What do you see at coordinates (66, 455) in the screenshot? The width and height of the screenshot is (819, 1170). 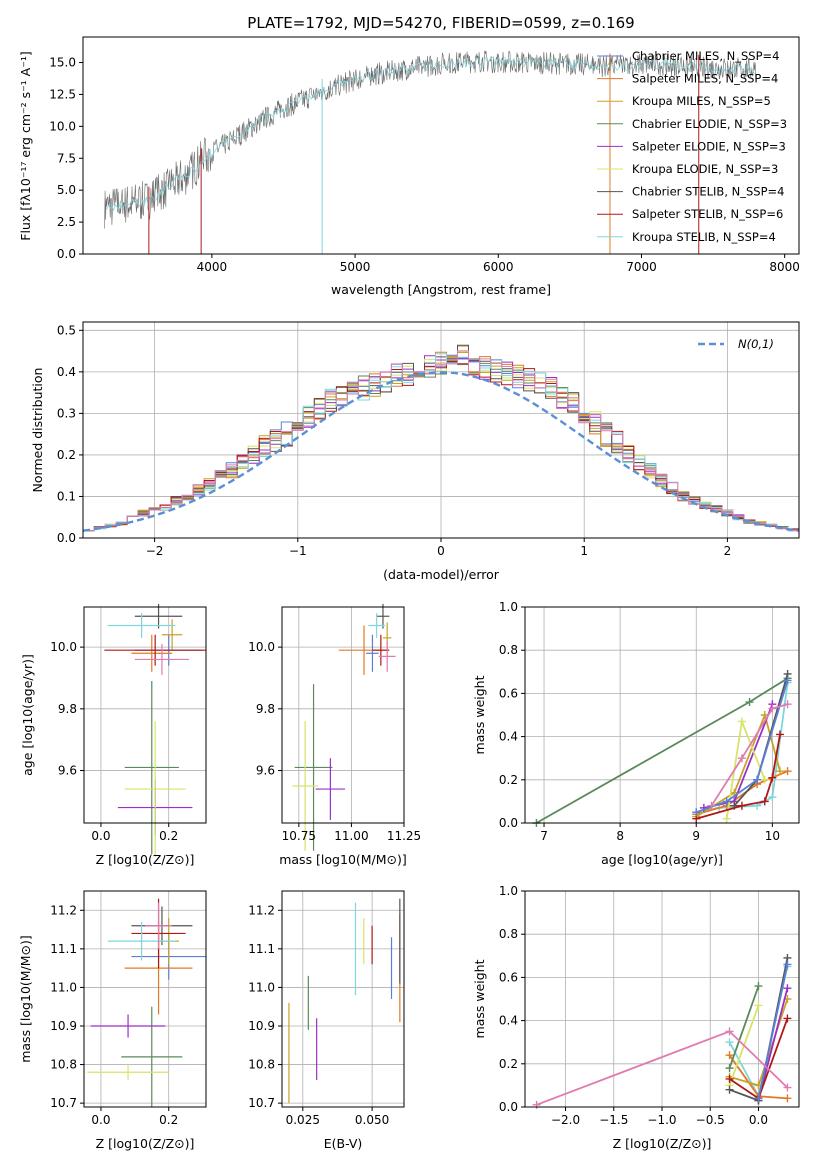 I see `y-tick-label: 0.2` at bounding box center [66, 455].